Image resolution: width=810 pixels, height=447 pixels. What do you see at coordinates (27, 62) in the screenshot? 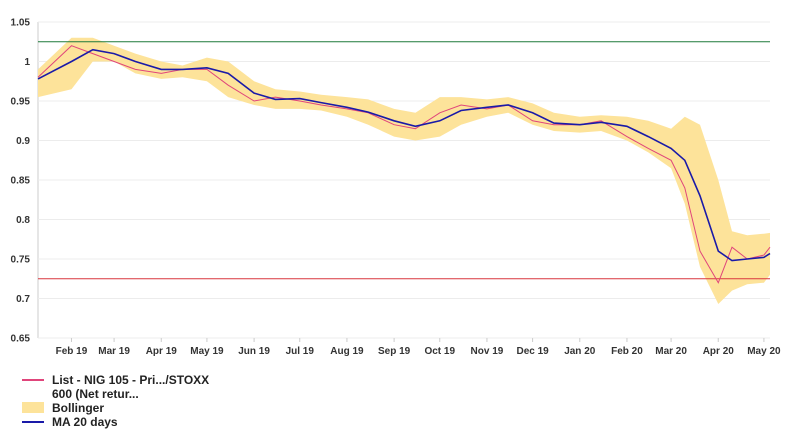
I see `y-tick-label: 1` at bounding box center [27, 62].